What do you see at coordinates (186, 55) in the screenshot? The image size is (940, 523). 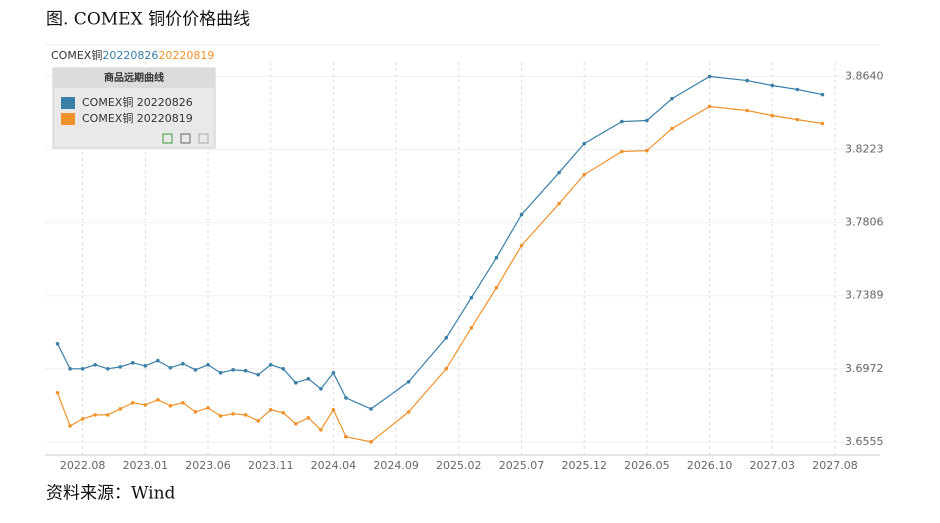 I see `header-date: 20220819` at bounding box center [186, 55].